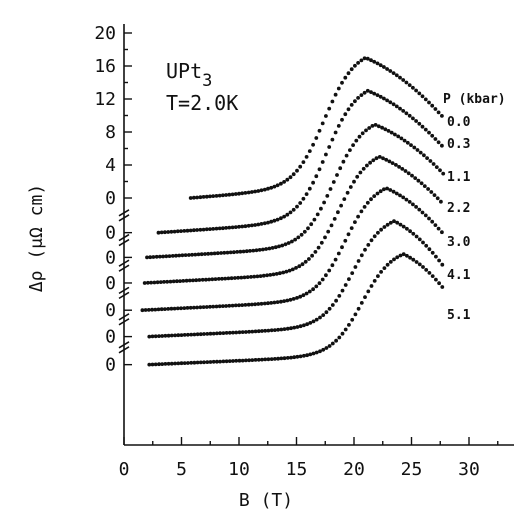  What do you see at coordinates (412, 469) in the screenshot?
I see `x-tick-label: 25` at bounding box center [412, 469].